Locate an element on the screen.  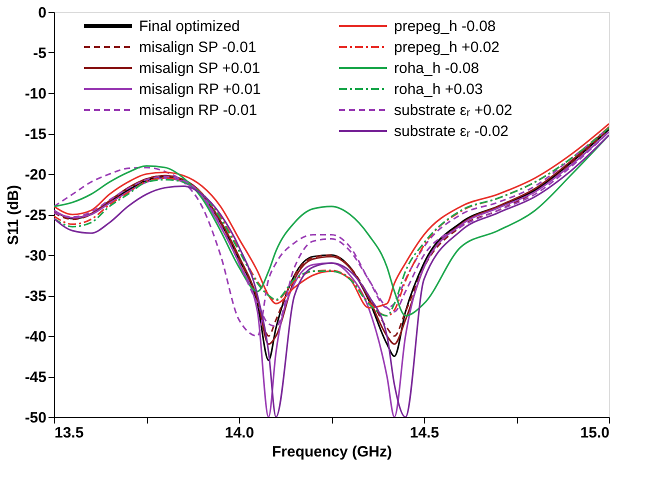
legend-label: Final optimized is located at coordinates (189, 26).